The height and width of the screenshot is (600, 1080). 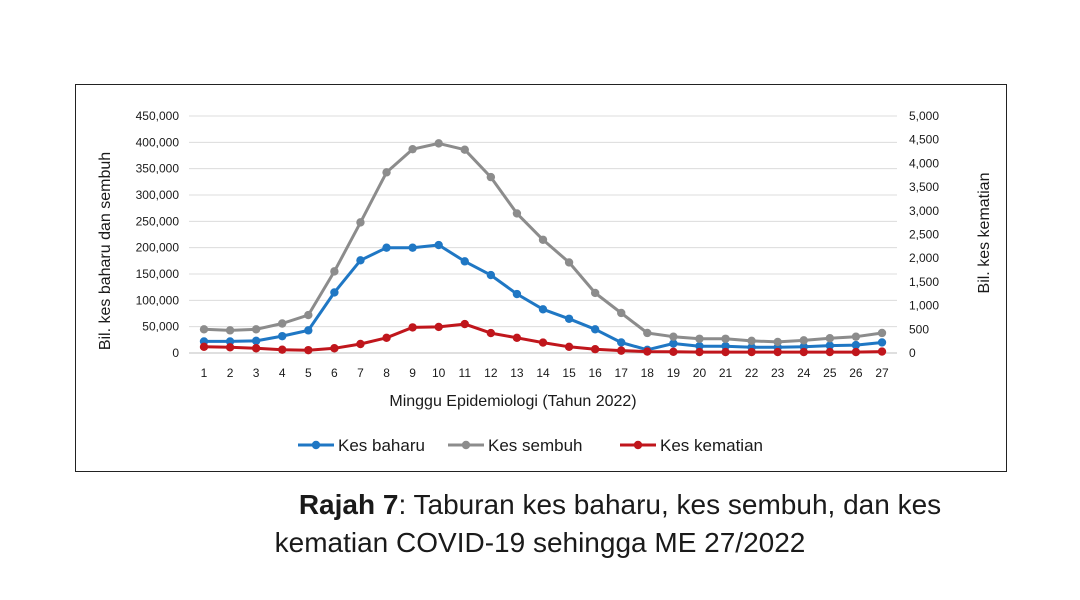 I want to click on x-tick-label: 3, so click(x=256, y=373).